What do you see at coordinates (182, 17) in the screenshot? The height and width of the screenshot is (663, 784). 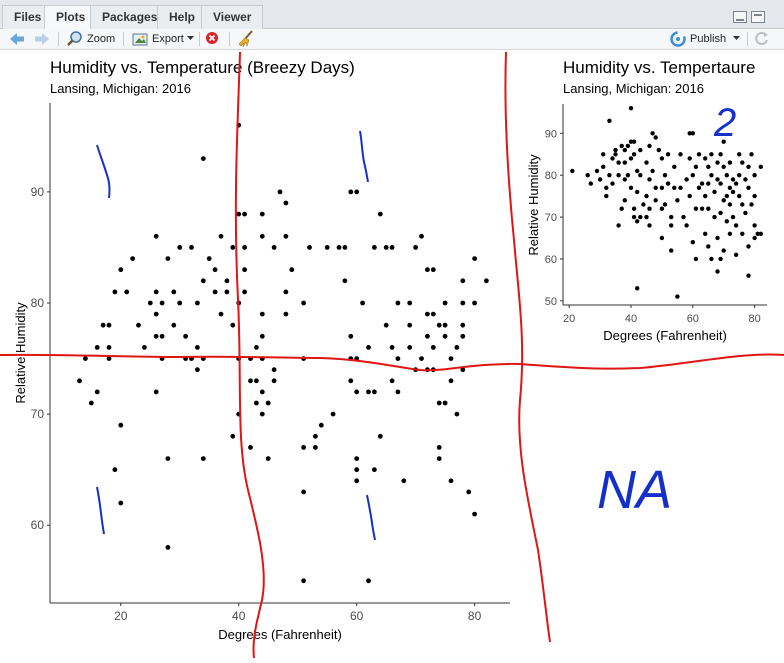 I see `tab-help: Help` at bounding box center [182, 17].